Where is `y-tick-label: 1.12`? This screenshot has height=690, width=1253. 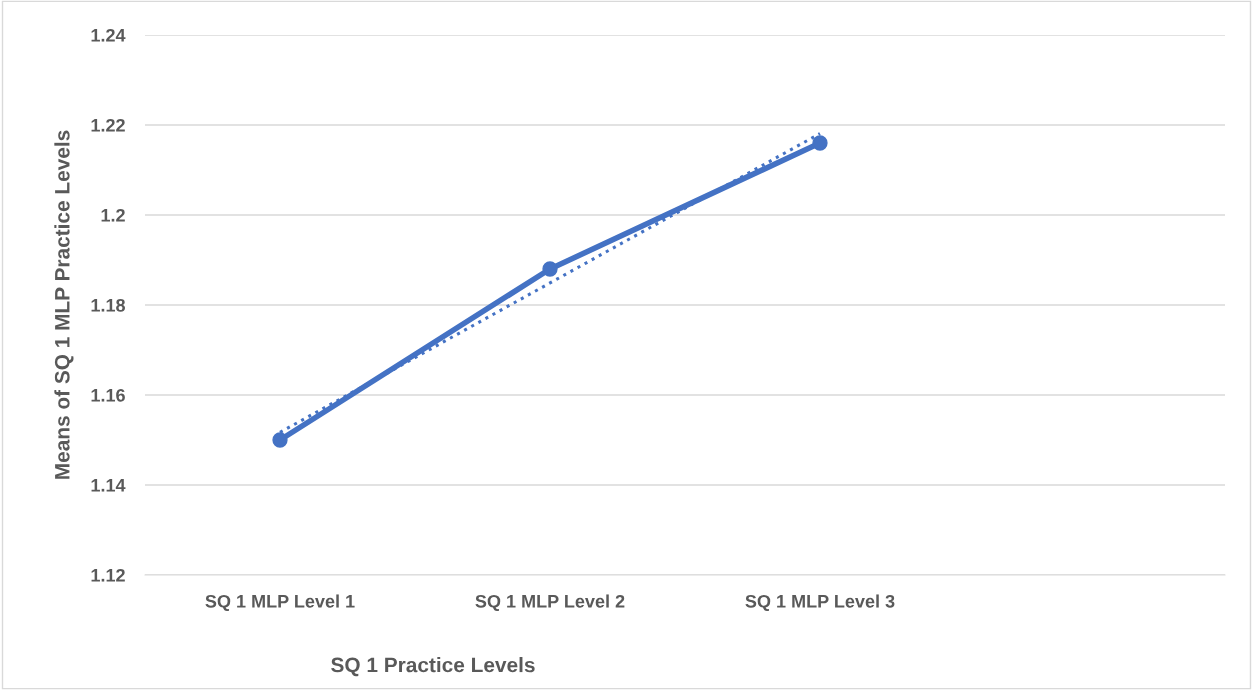
y-tick-label: 1.12 is located at coordinates (108, 575).